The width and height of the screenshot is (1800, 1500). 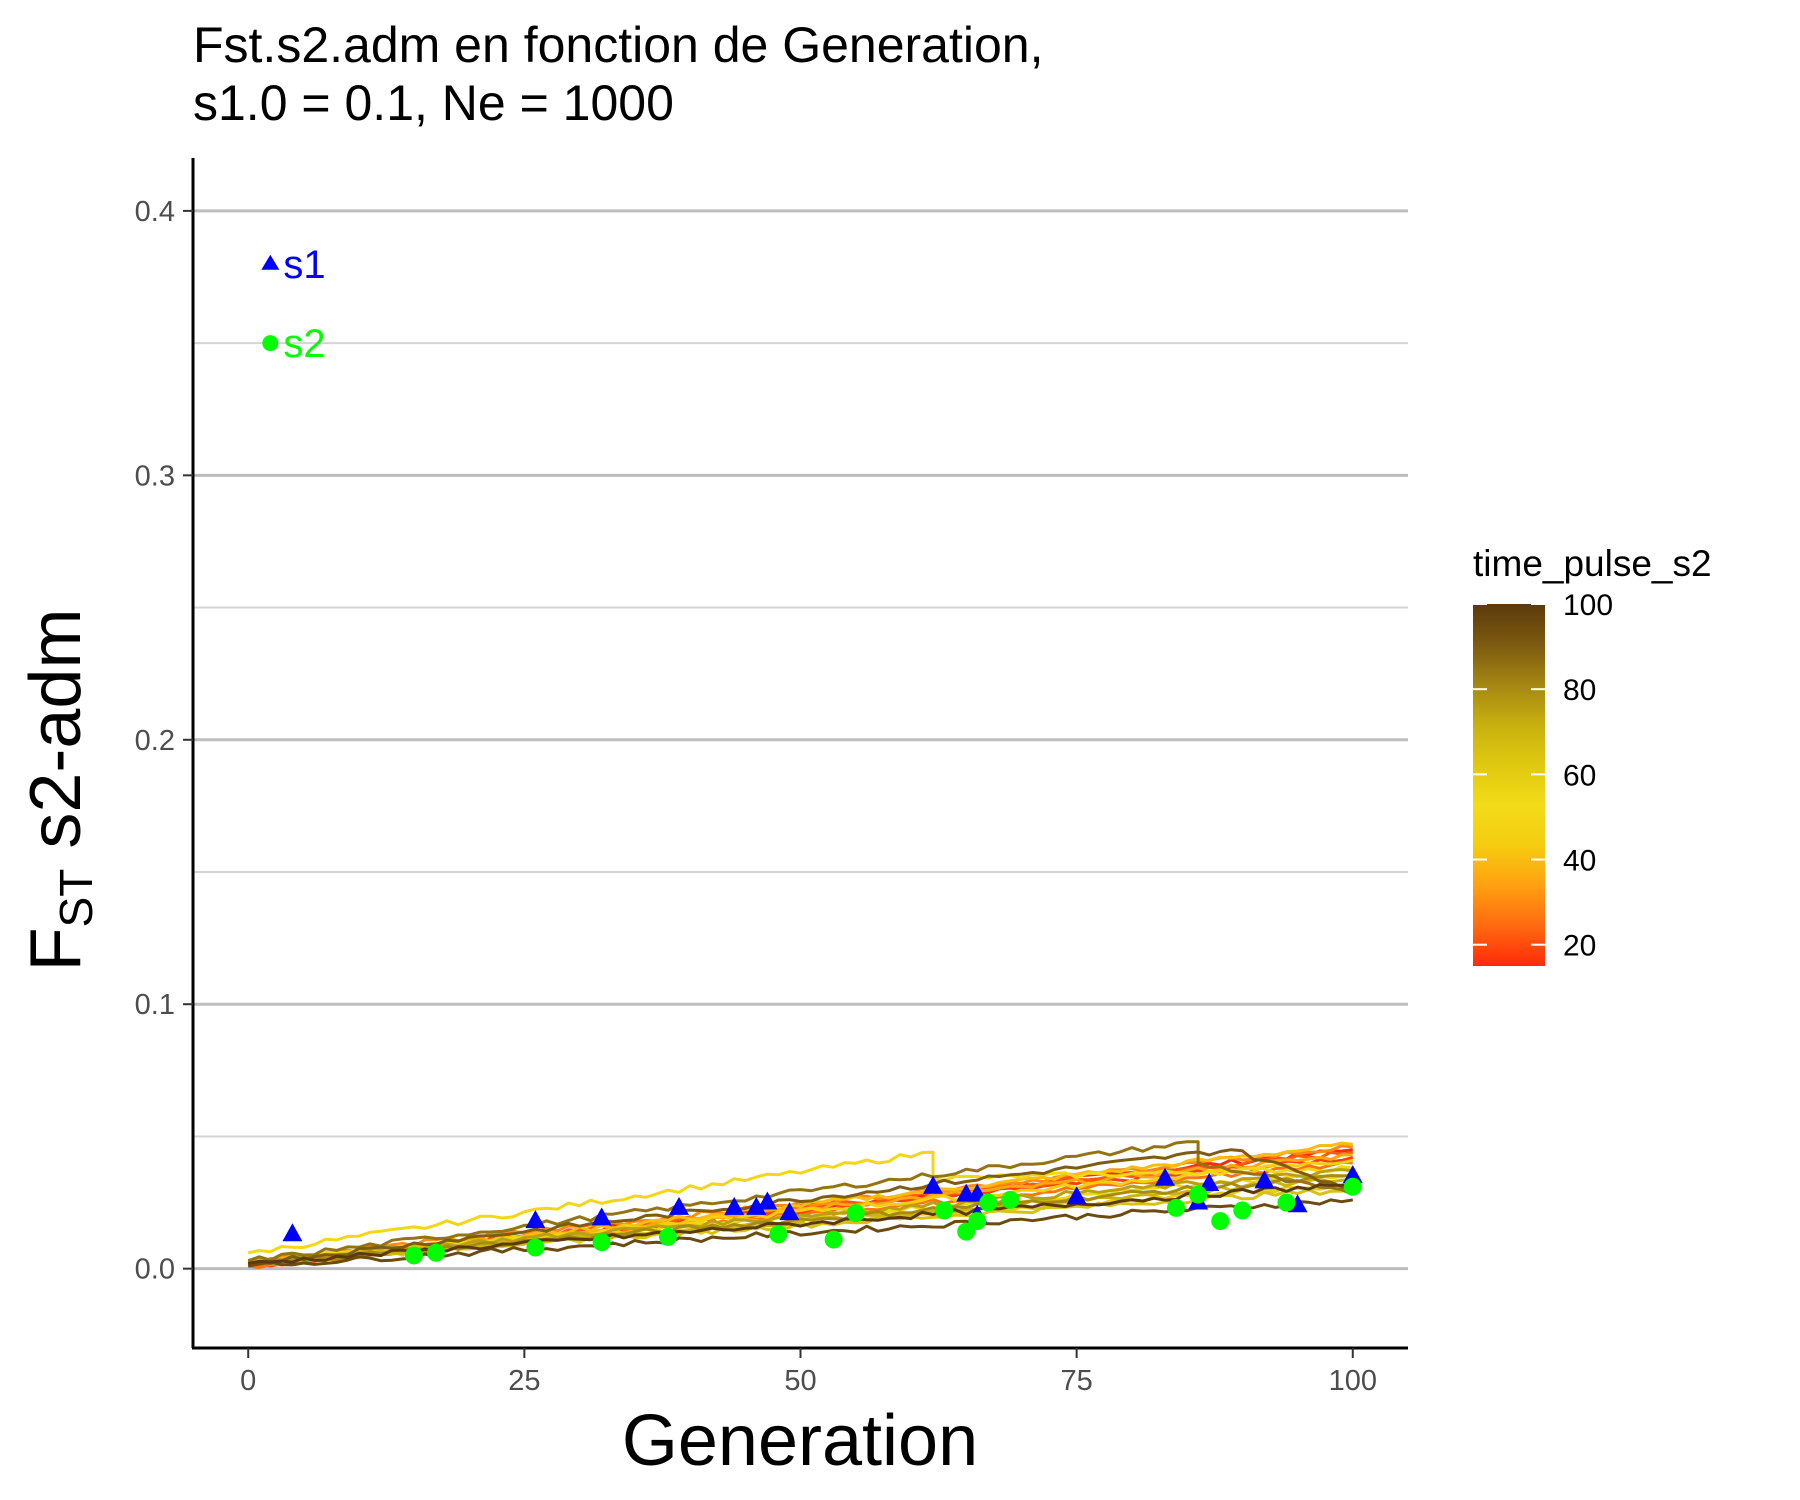 What do you see at coordinates (524, 1381) in the screenshot?
I see `x-tick-label: 25` at bounding box center [524, 1381].